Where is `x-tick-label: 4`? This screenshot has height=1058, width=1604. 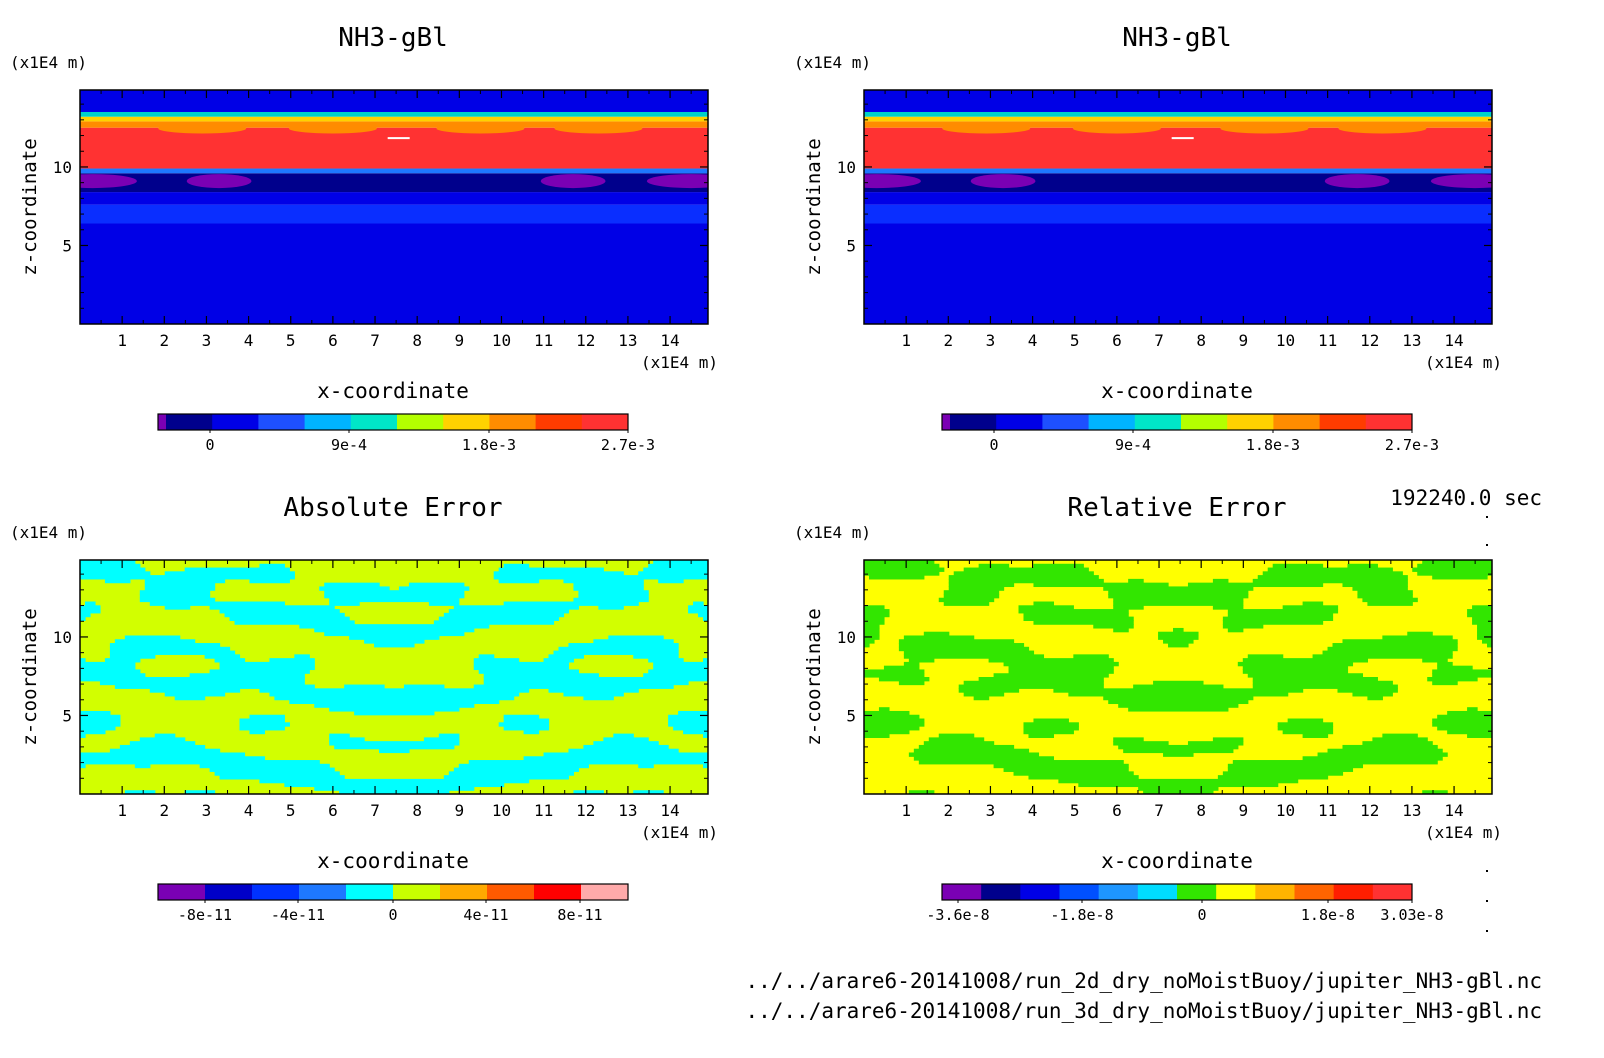 x-tick-label: 4 is located at coordinates (1033, 810).